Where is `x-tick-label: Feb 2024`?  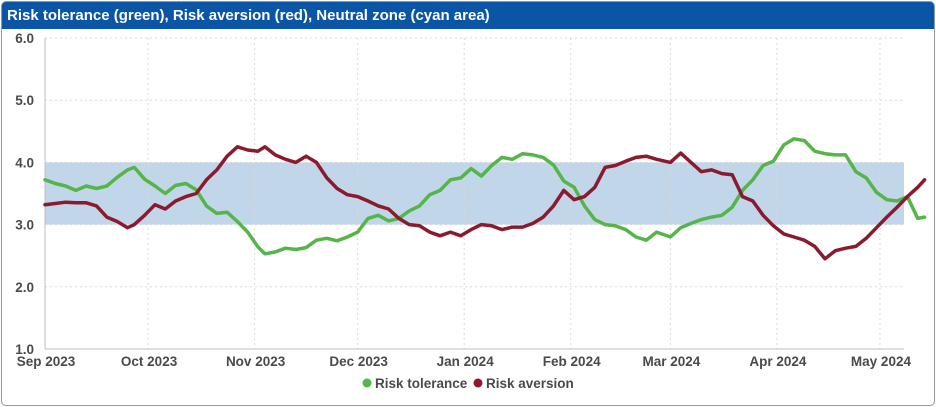 x-tick-label: Feb 2024 is located at coordinates (572, 361).